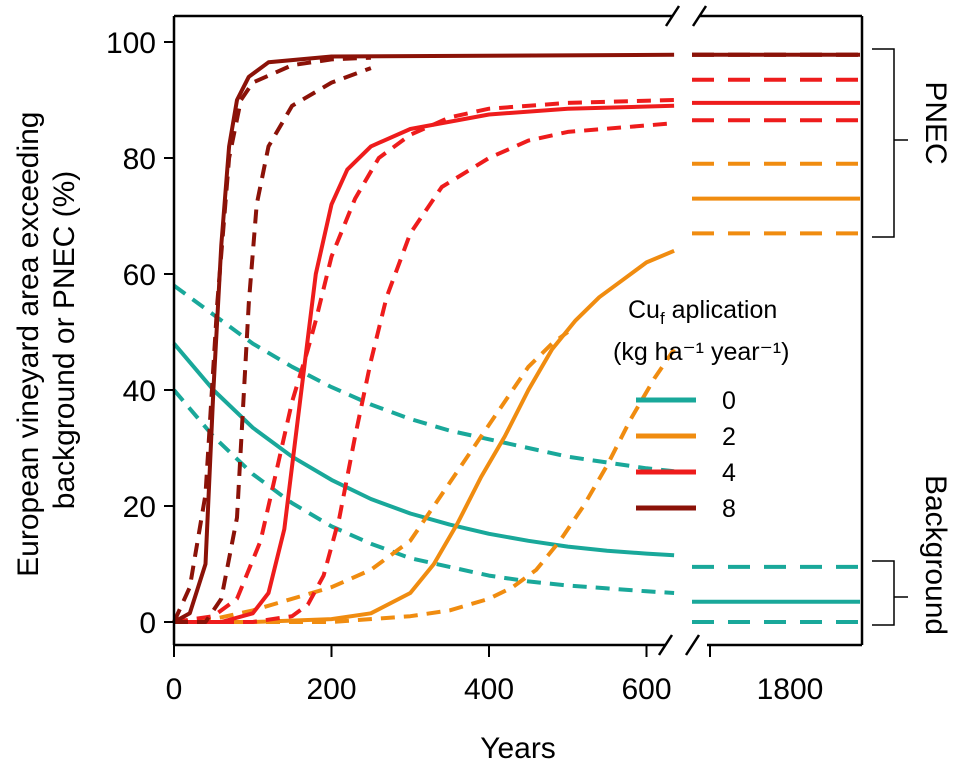 This screenshot has height=766, width=960. What do you see at coordinates (686, 455) in the screenshot?
I see `legend-entries: 0 2 4 8` at bounding box center [686, 455].